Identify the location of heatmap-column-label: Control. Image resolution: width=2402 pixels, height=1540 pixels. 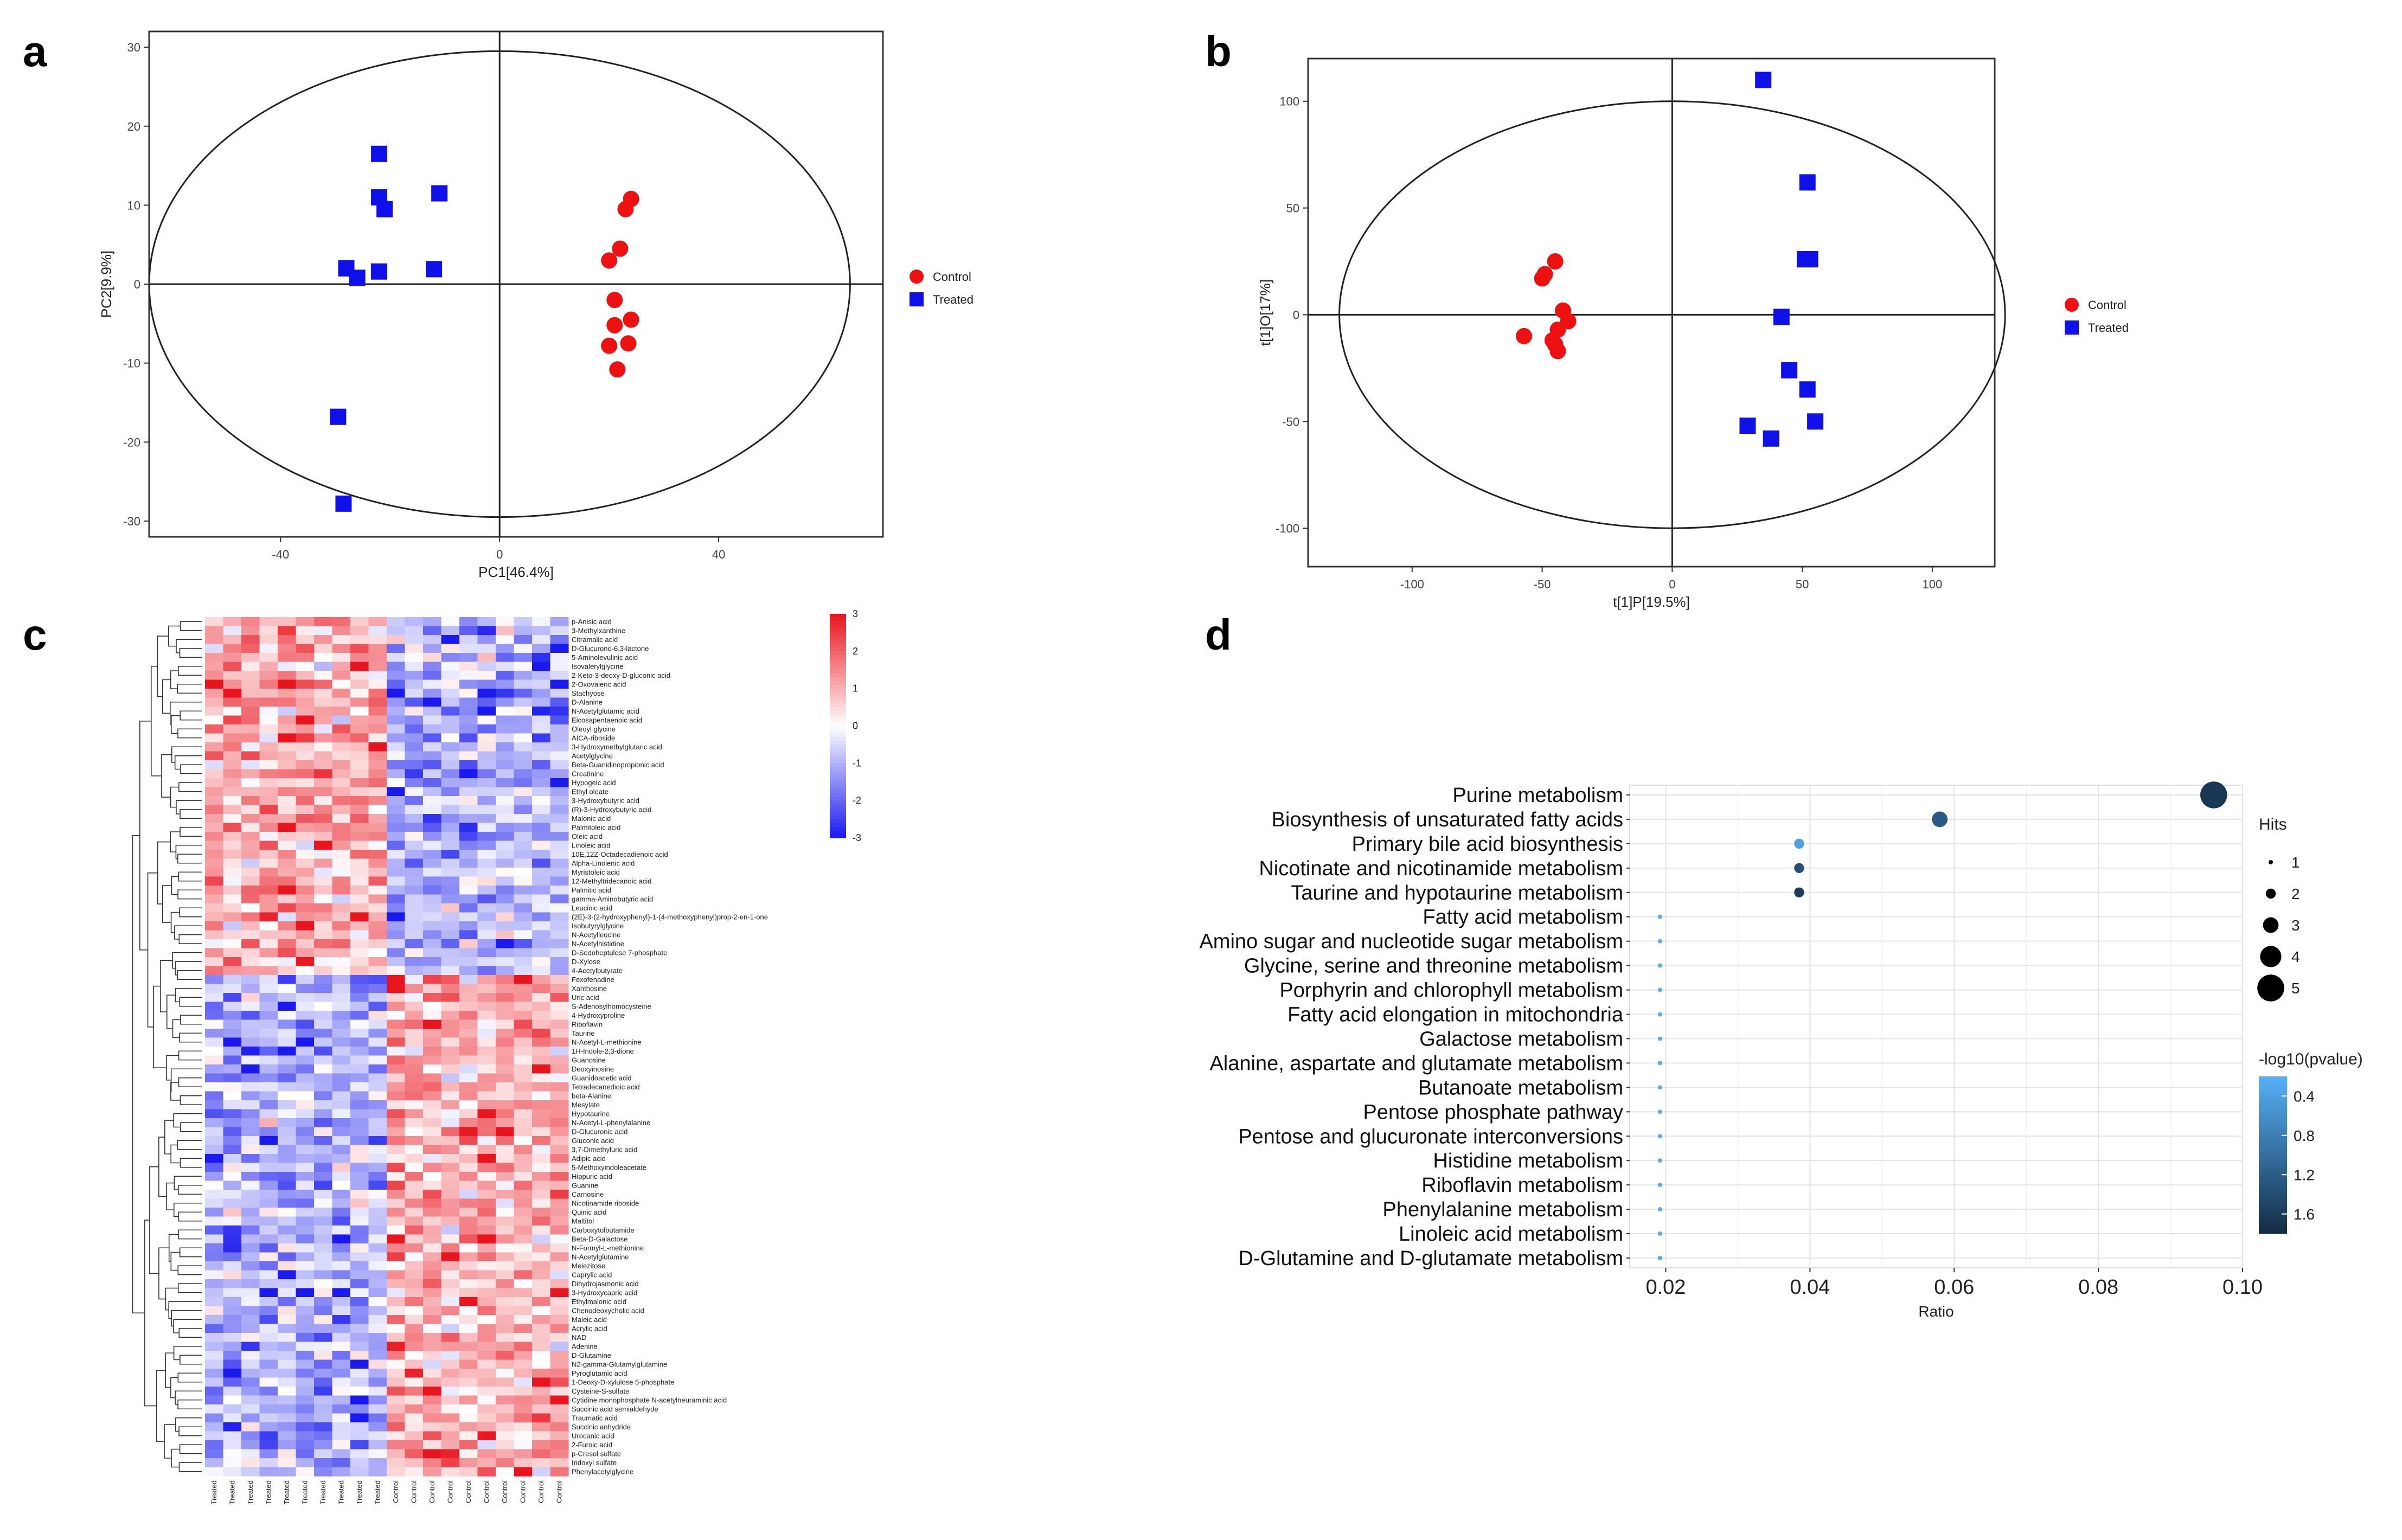
(541, 1492).